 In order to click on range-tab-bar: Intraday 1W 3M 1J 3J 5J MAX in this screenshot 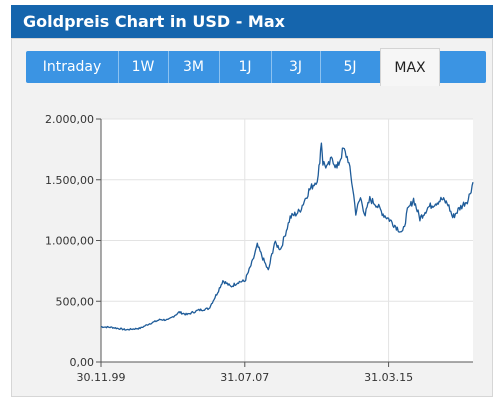, I will do `click(256, 67)`.